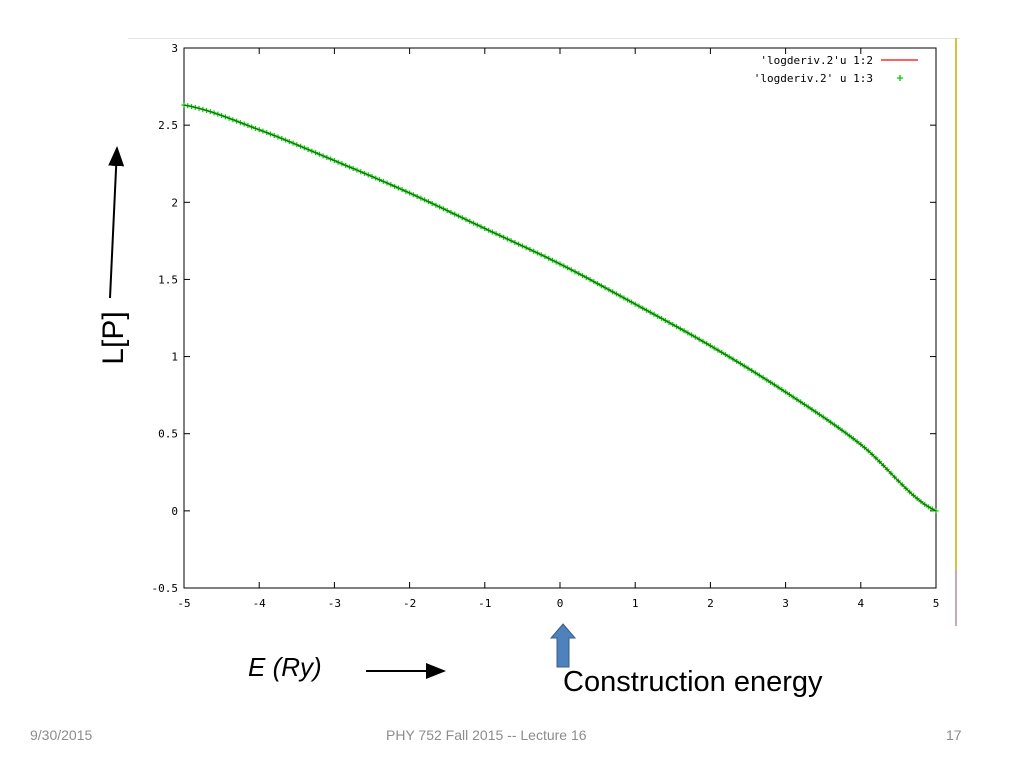 Image resolution: width=1024 pixels, height=768 pixels. Describe the element at coordinates (563, 645) in the screenshot. I see `construction-energy-arrow-icon` at that location.